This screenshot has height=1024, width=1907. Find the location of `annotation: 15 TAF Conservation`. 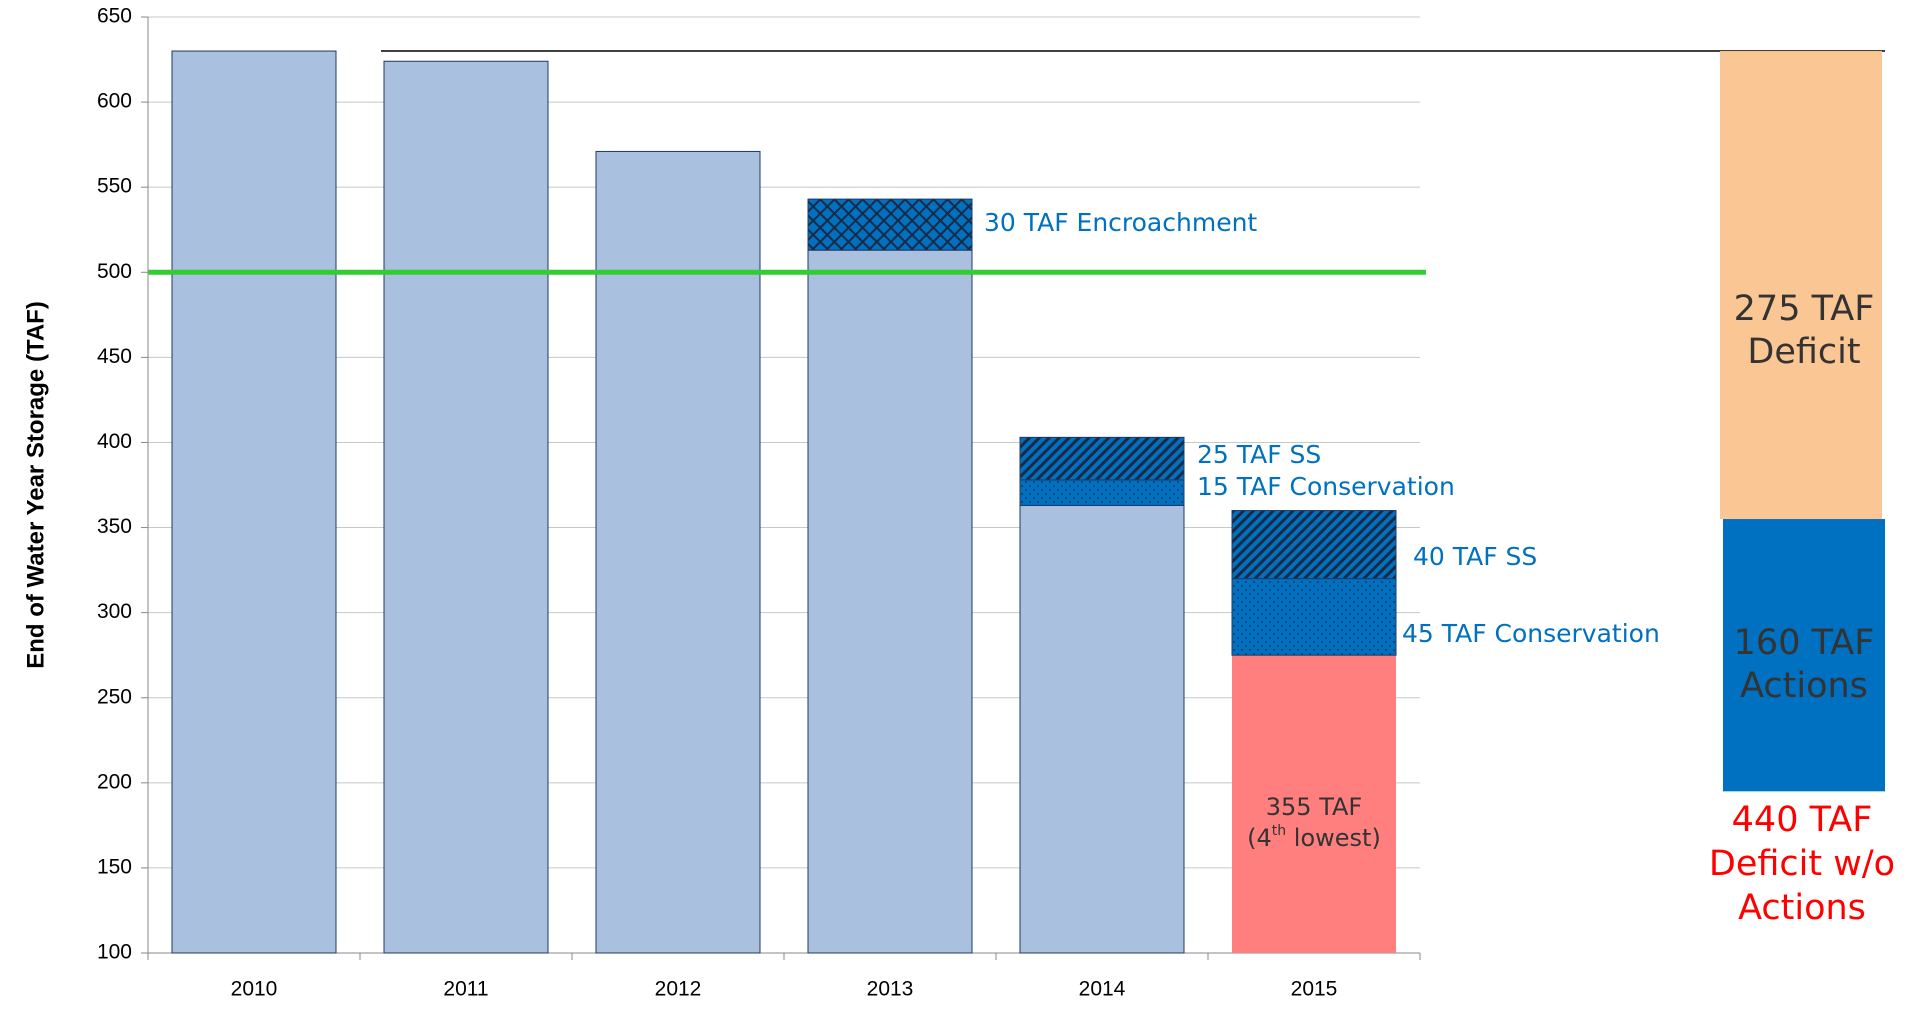

annotation: 15 TAF Conservation is located at coordinates (1326, 486).